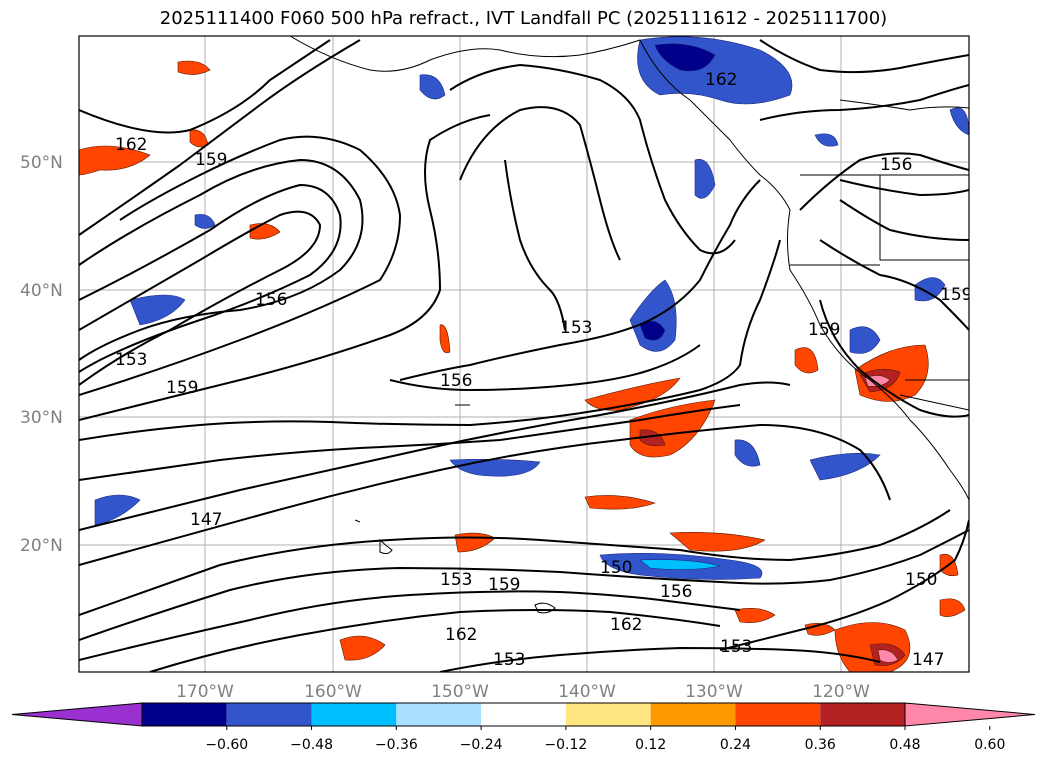 The height and width of the screenshot is (765, 1047). I want to click on lon-label: 160°W, so click(333, 692).